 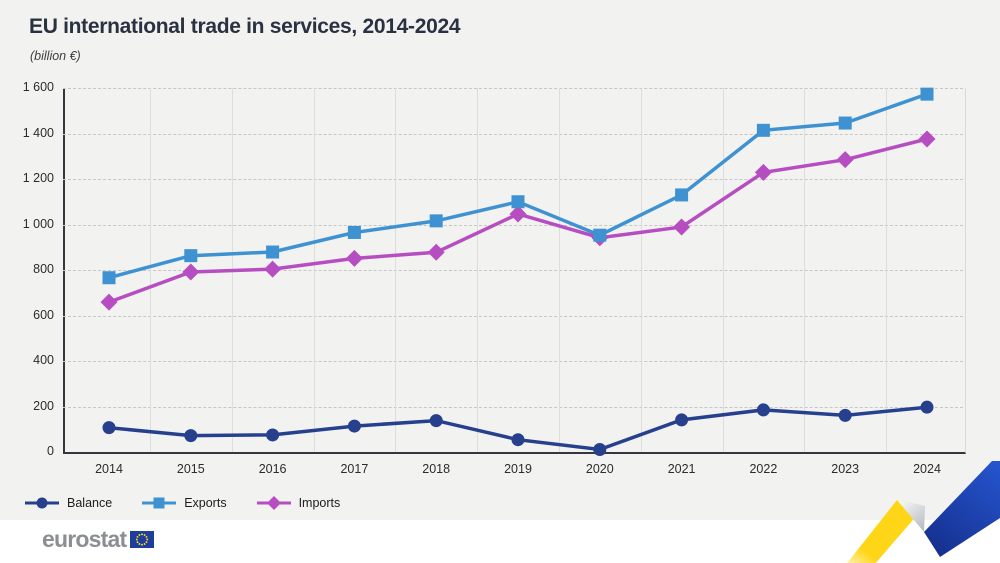 What do you see at coordinates (43, 314) in the screenshot?
I see `y-axis-tick-label: 600` at bounding box center [43, 314].